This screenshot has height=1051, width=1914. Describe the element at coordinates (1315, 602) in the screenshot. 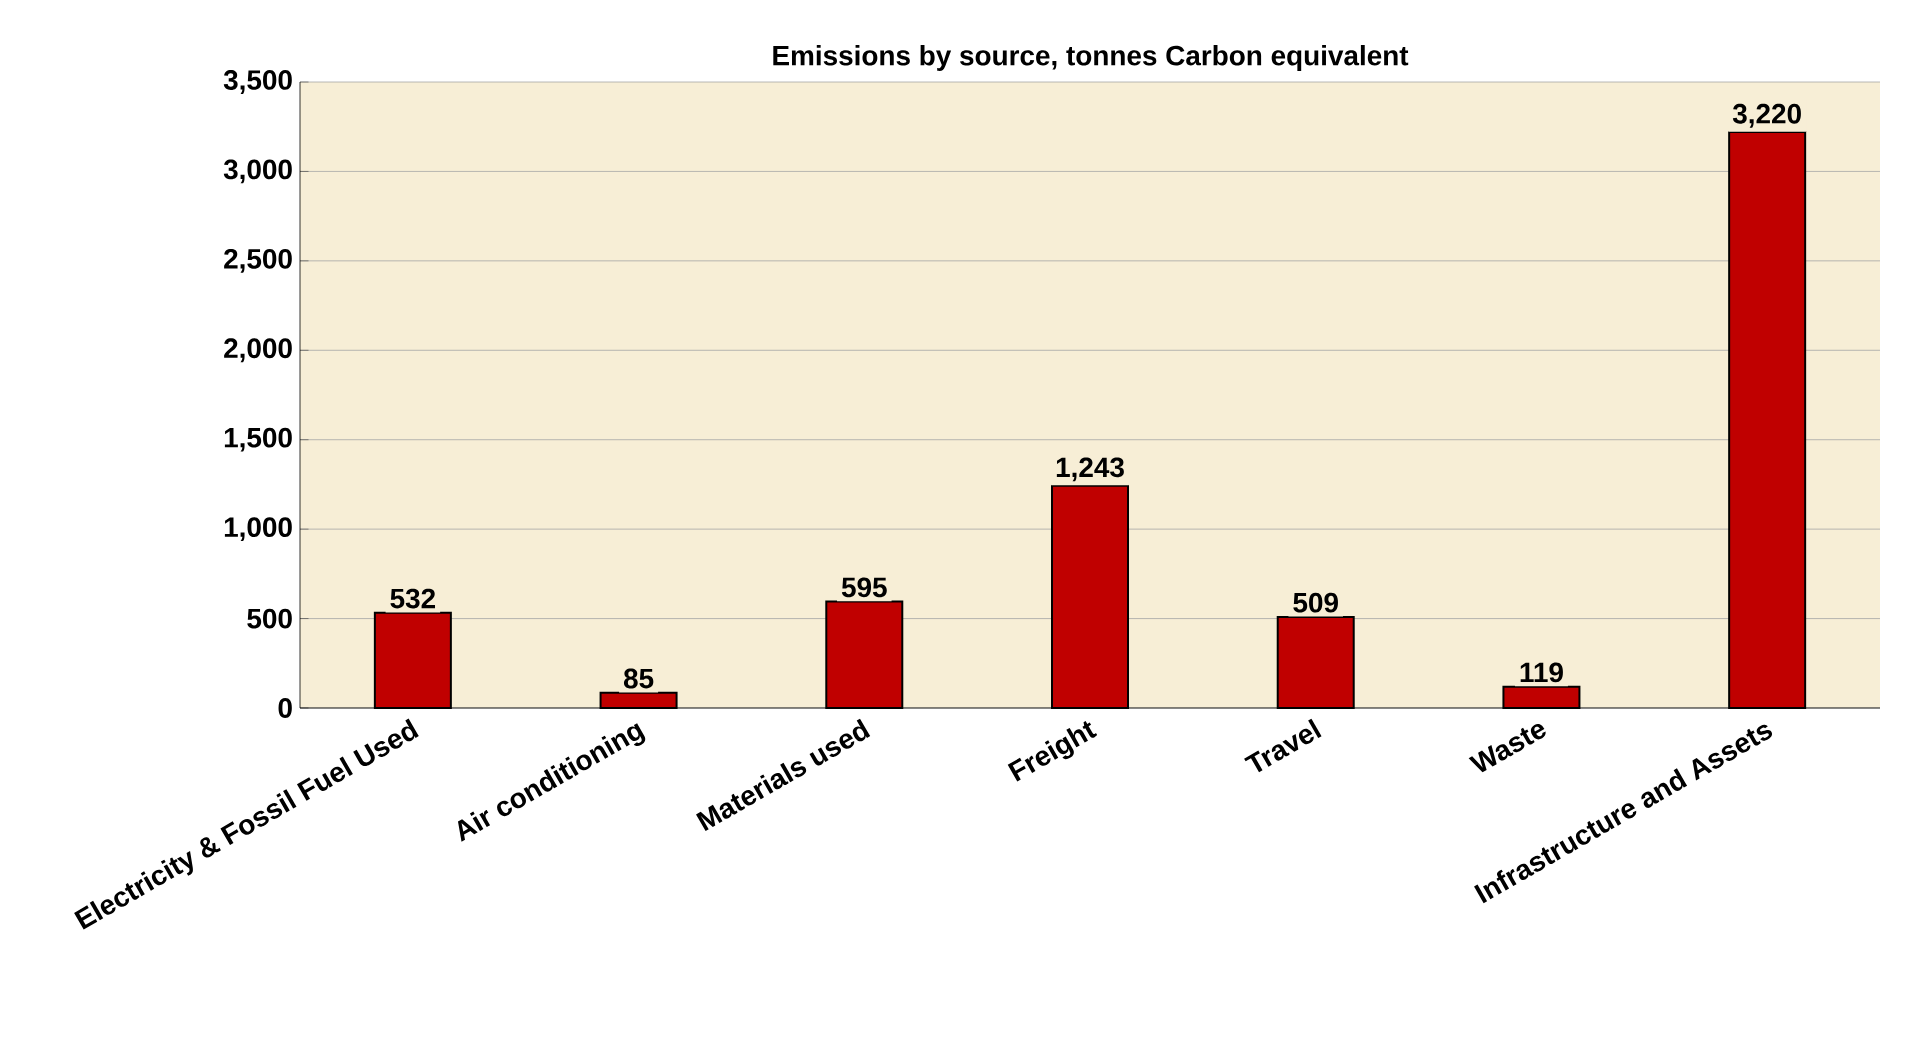

I see `data-label: 509` at that location.